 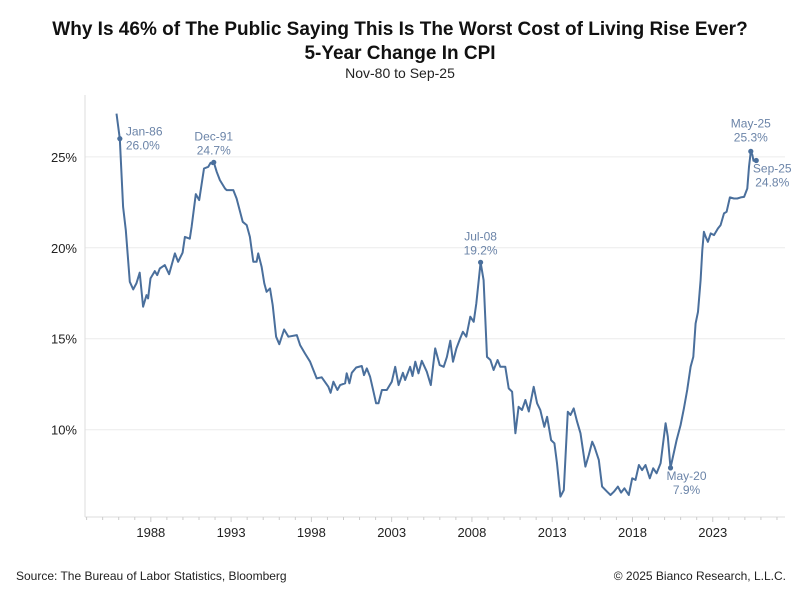 I want to click on y-tick-label: 15%, so click(x=64, y=339).